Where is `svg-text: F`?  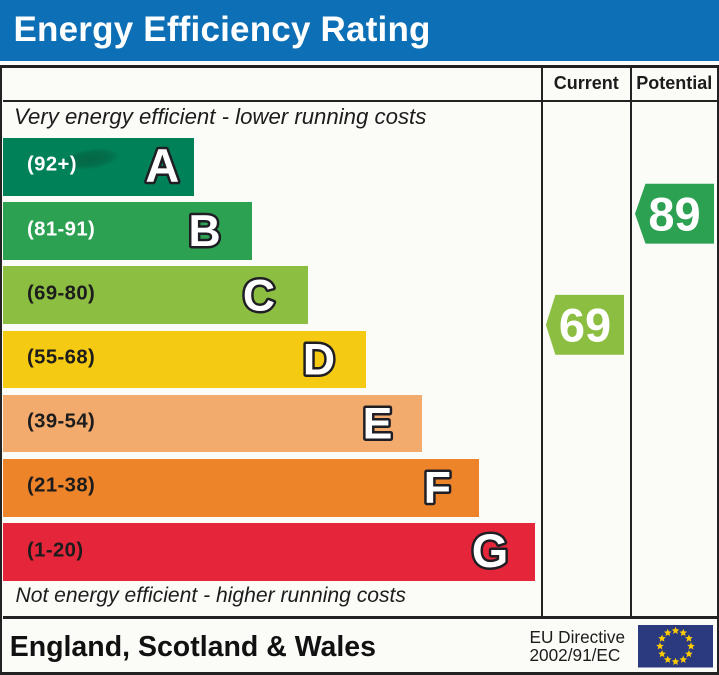 svg-text: F is located at coordinates (437, 488).